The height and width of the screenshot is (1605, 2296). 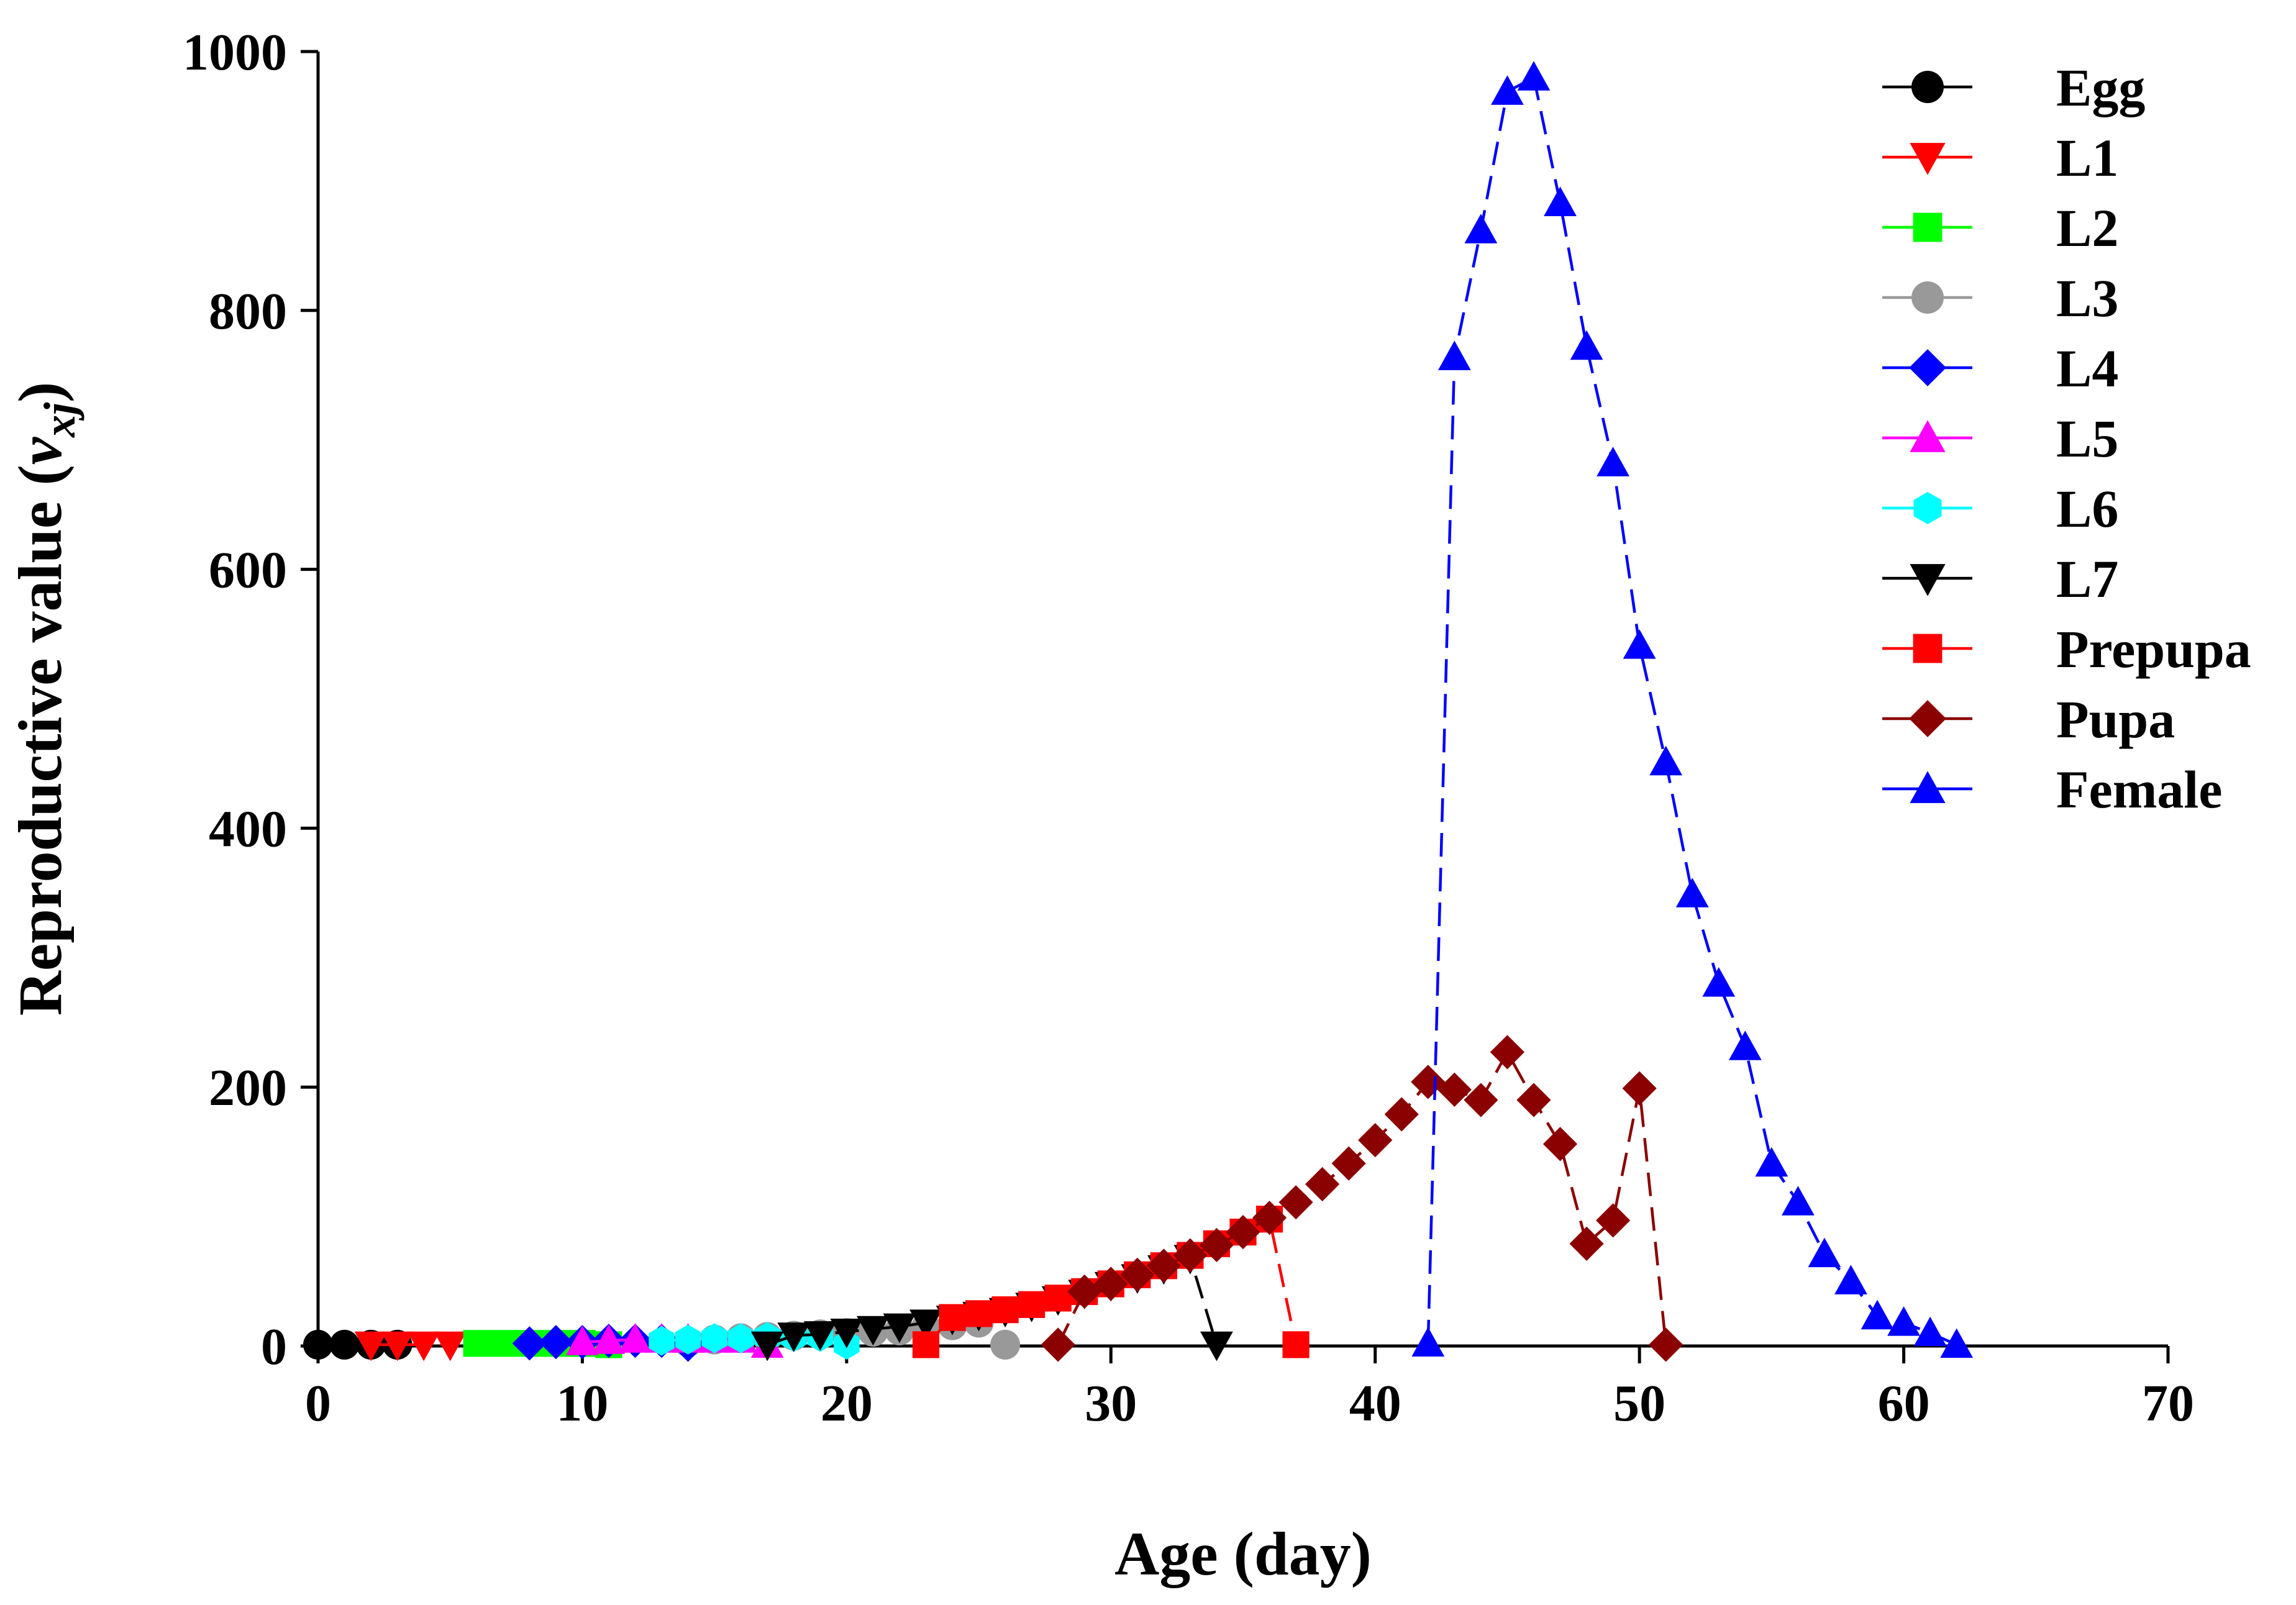 What do you see at coordinates (2154, 649) in the screenshot?
I see `legend-label-prepupa: Prepupa` at bounding box center [2154, 649].